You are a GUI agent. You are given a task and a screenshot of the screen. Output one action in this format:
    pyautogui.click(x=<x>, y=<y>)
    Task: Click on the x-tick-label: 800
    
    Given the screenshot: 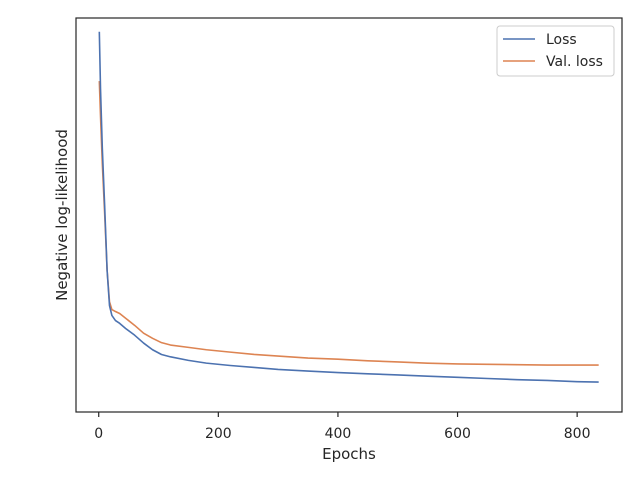 What is the action you would take?
    pyautogui.click(x=577, y=434)
    